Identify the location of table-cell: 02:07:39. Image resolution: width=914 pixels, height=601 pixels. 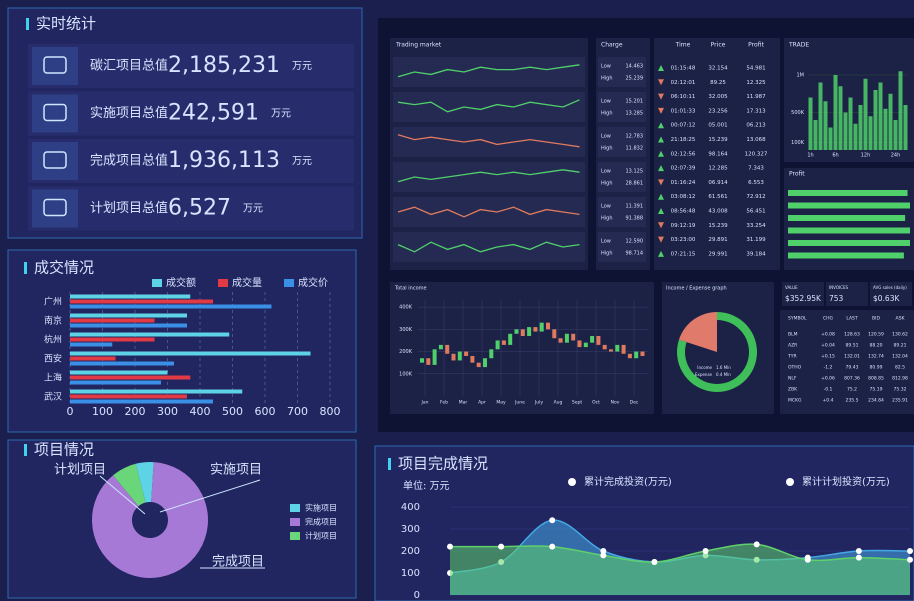
(683, 169).